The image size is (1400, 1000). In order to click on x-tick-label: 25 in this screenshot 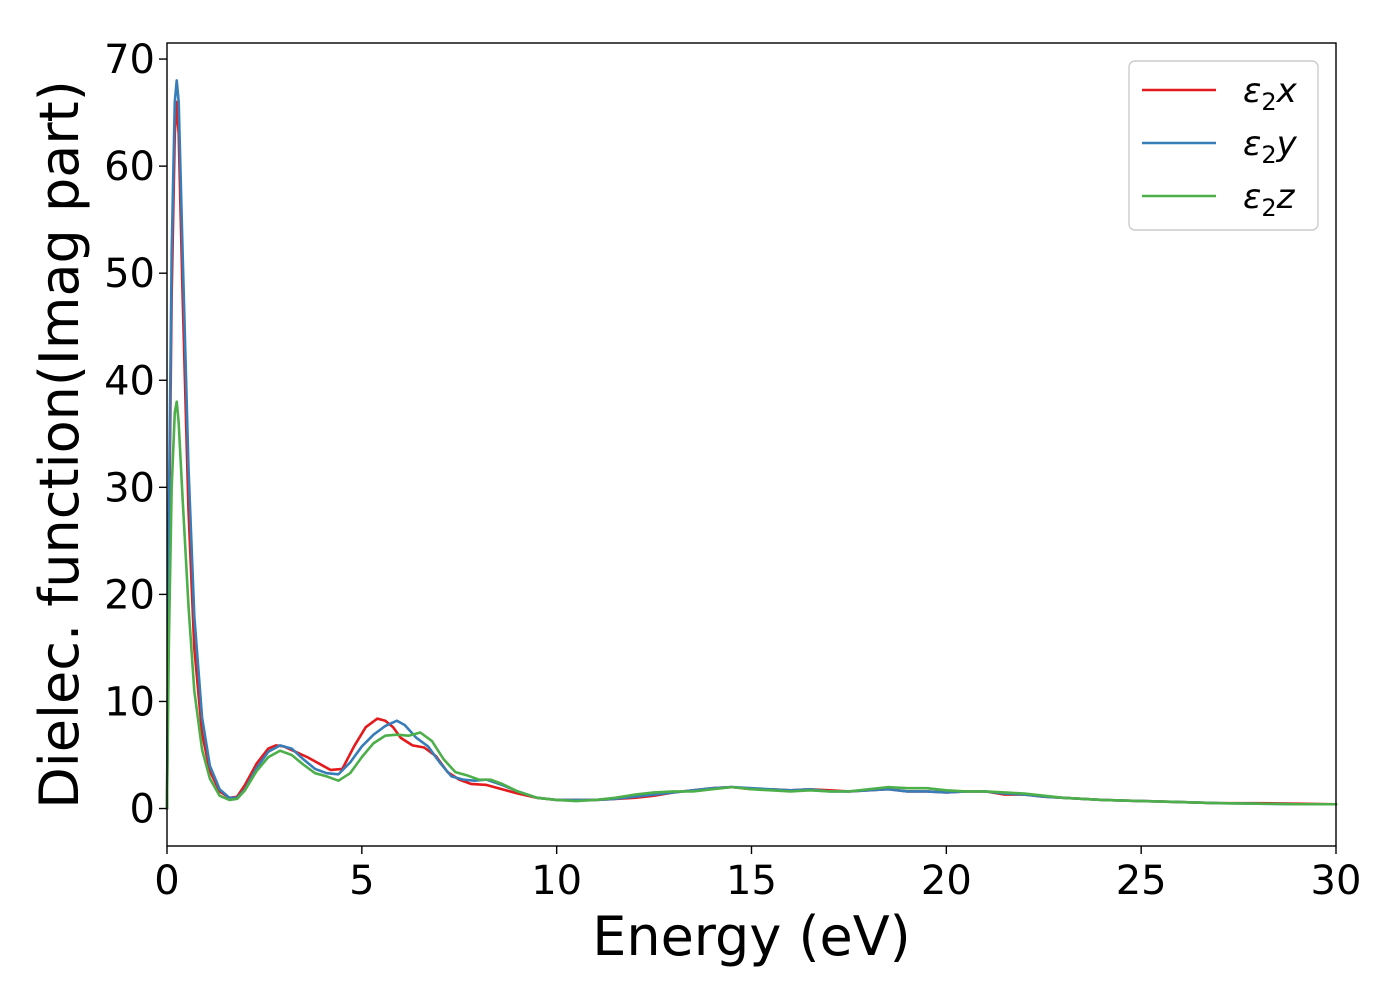, I will do `click(1141, 881)`.